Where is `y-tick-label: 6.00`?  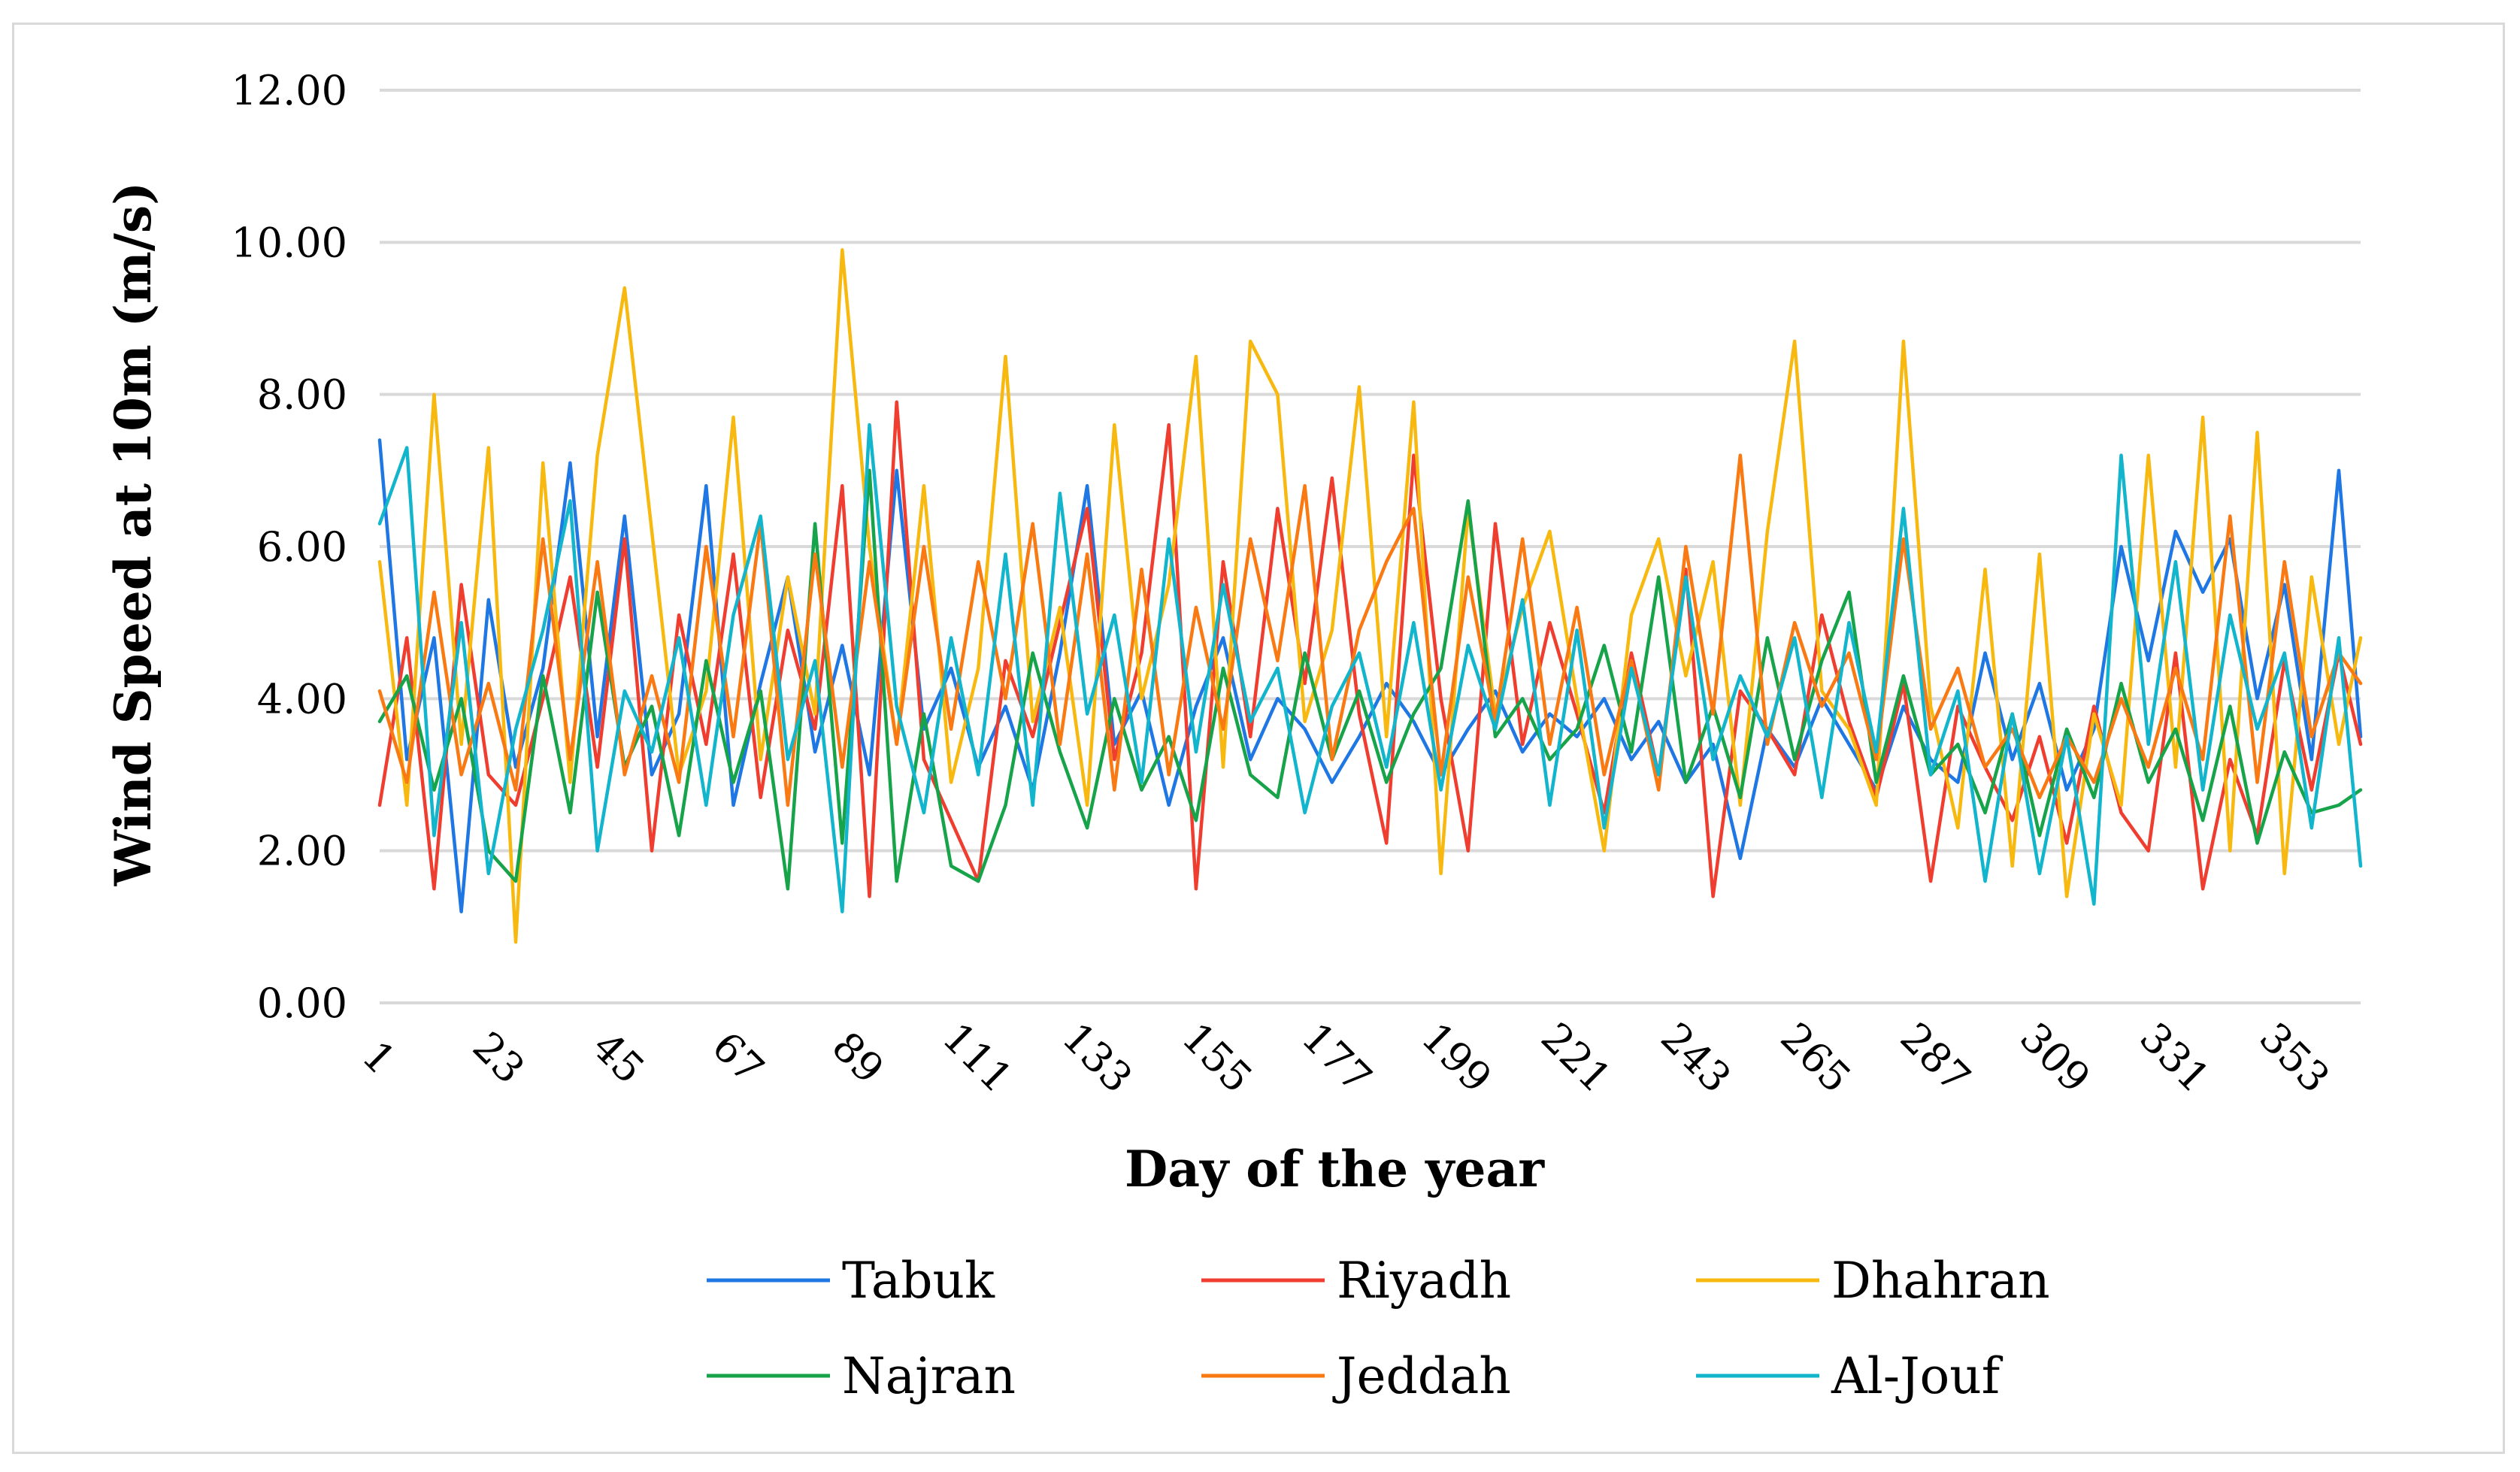 y-tick-label: 6.00 is located at coordinates (302, 547).